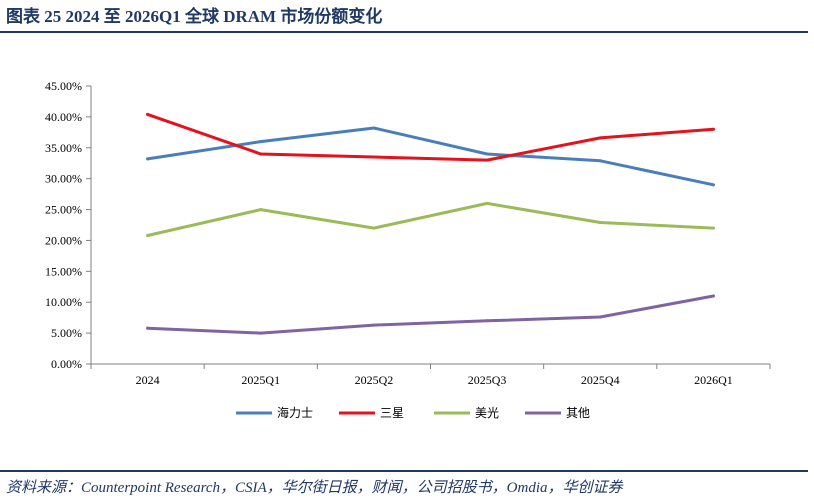 The width and height of the screenshot is (814, 504). What do you see at coordinates (487, 413) in the screenshot?
I see `legend-label: 美光` at bounding box center [487, 413].